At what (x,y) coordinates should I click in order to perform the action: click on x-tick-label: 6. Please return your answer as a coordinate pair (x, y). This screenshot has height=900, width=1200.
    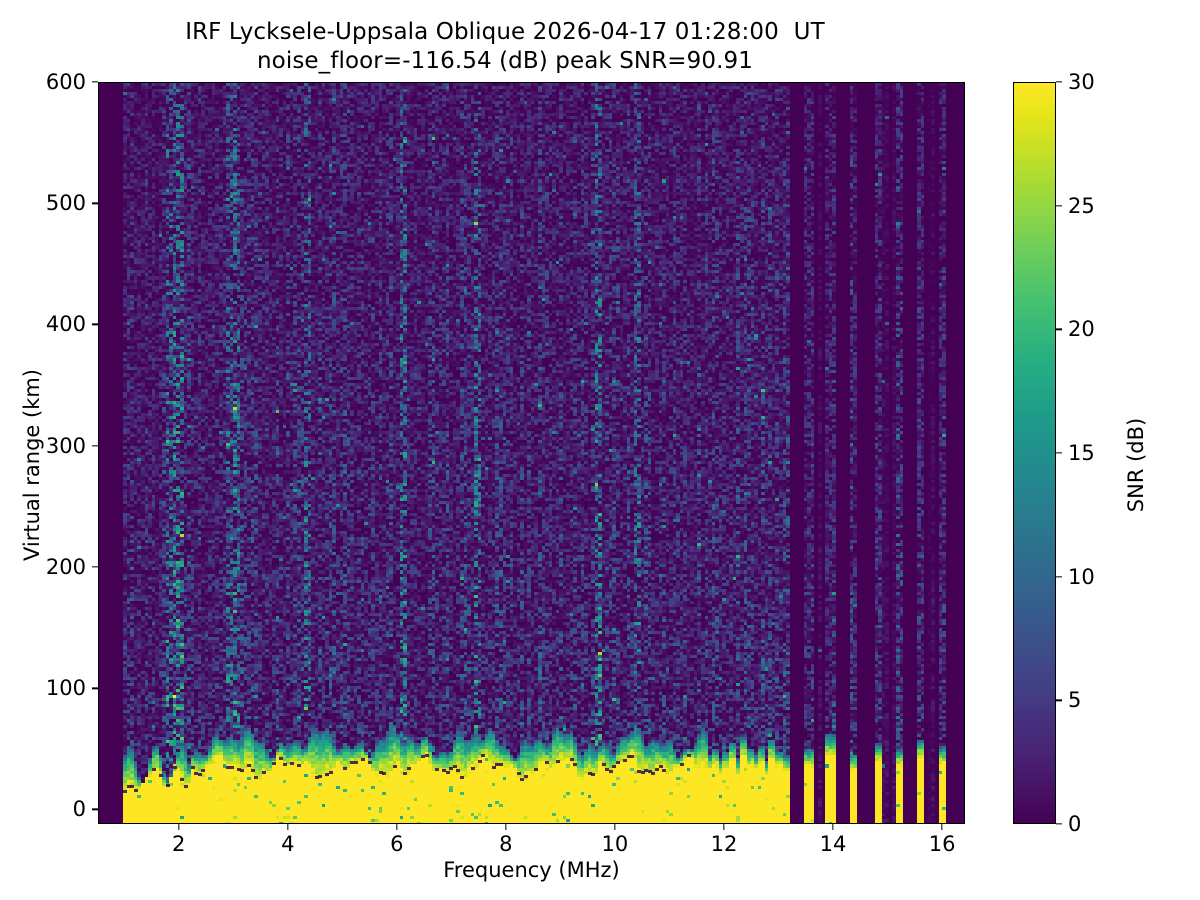
    Looking at the image, I should click on (397, 844).